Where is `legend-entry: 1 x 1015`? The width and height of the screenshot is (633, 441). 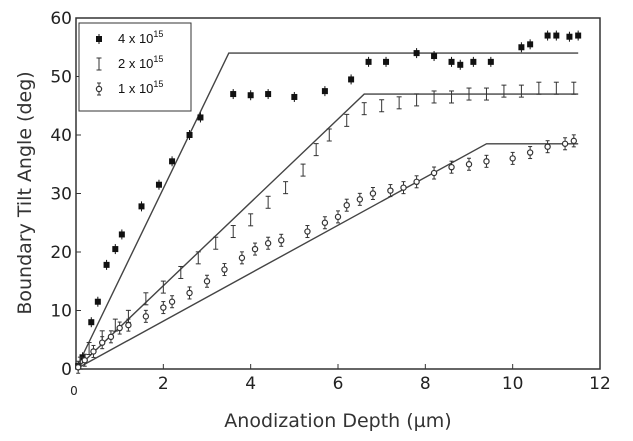 legend-entry: 1 x 1015 is located at coordinates (129, 87).